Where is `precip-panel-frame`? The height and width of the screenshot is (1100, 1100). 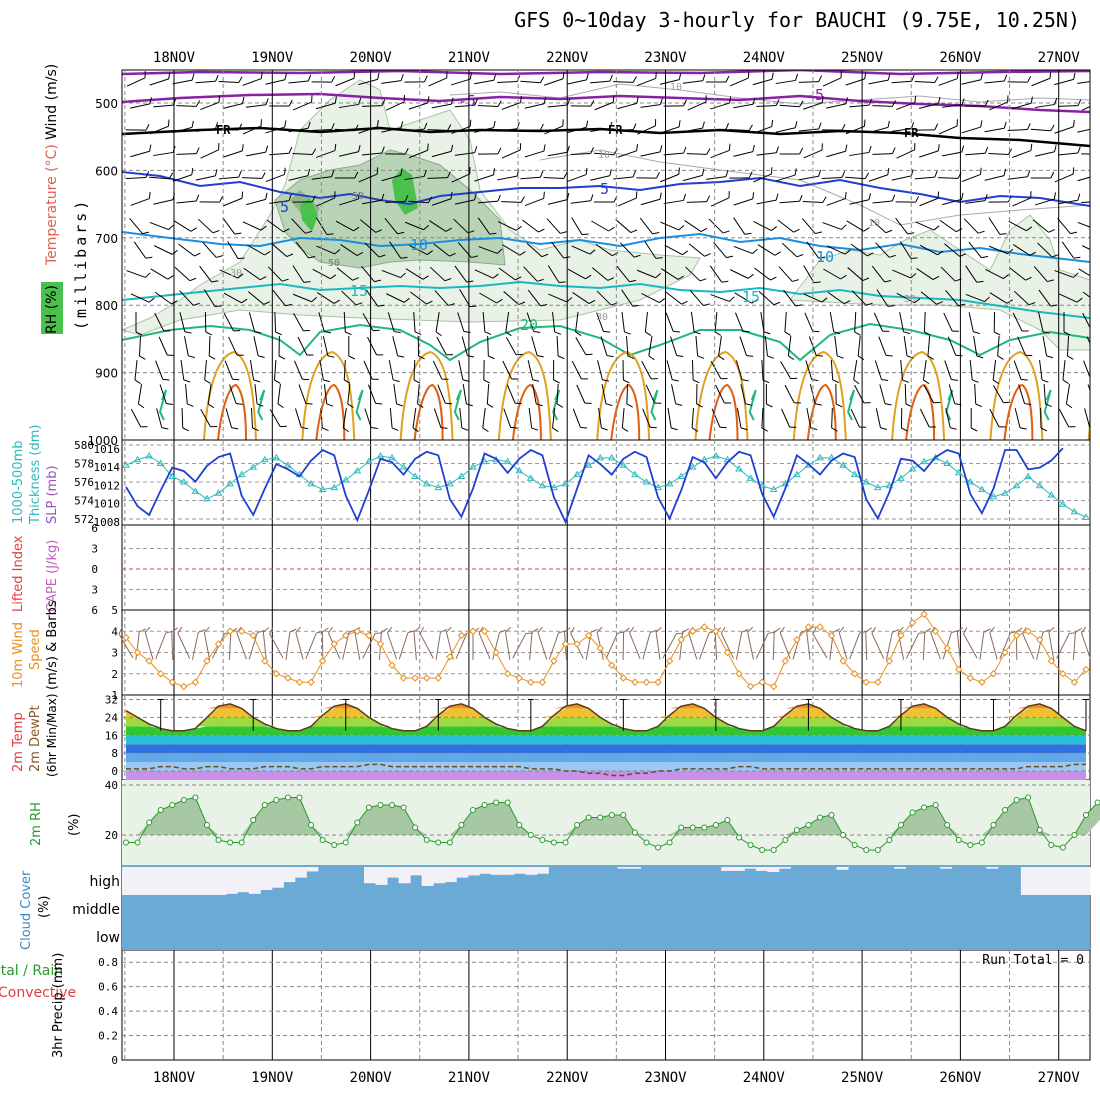
precip-panel-frame is located at coordinates (606, 1005).